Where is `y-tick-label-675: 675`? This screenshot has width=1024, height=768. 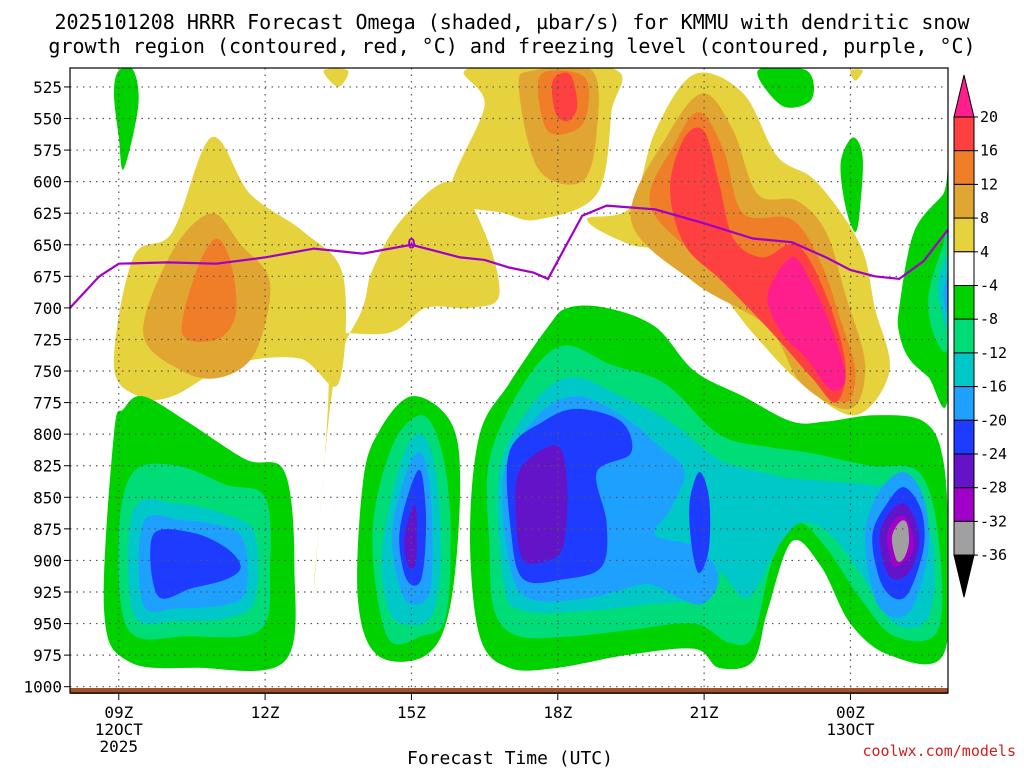 y-tick-label-675: 675 is located at coordinates (47, 276).